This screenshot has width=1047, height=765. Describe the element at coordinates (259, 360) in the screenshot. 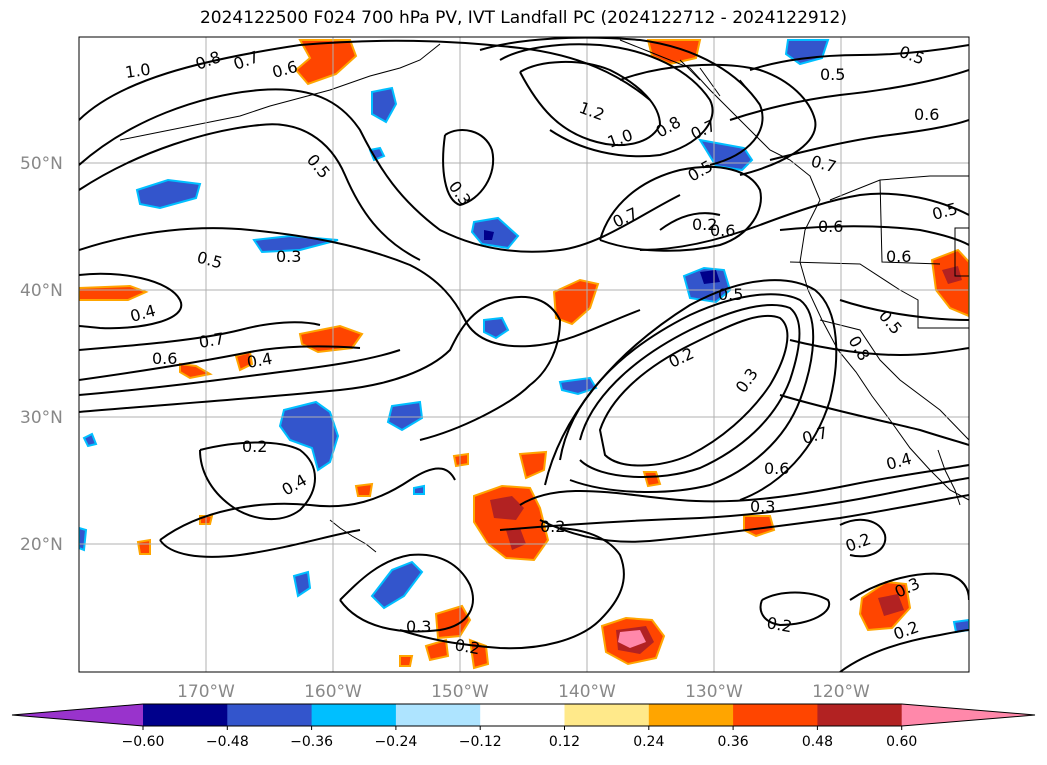

I see `contour-label: 0.4` at that location.